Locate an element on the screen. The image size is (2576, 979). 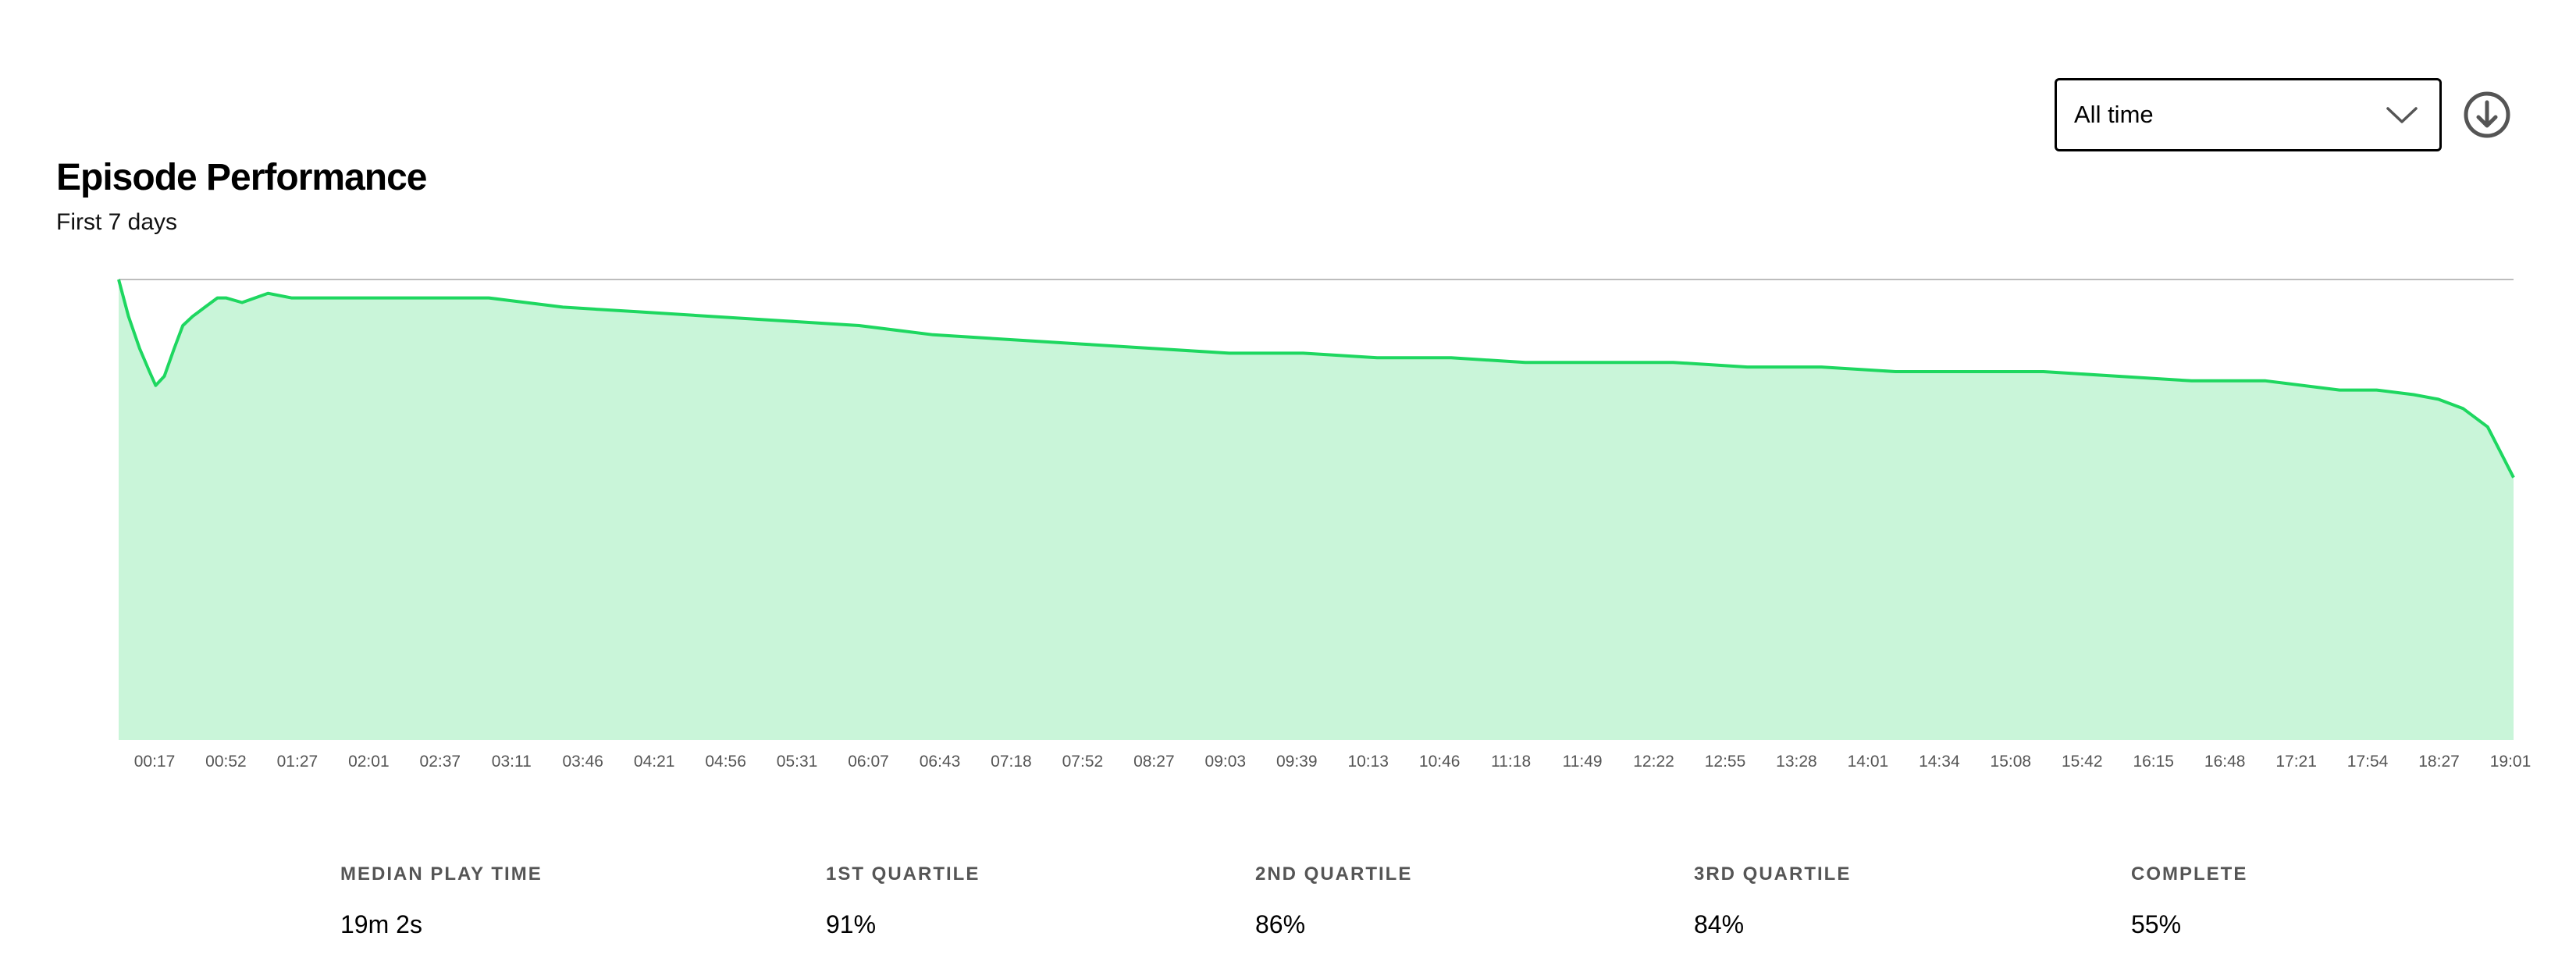
stat-label: COMPLETE is located at coordinates (2189, 874).